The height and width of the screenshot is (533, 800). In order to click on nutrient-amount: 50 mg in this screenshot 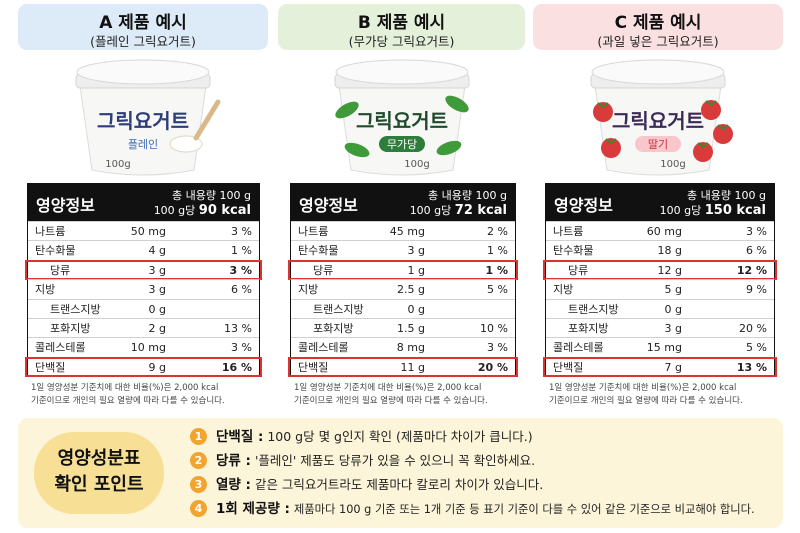, I will do `click(148, 231)`.